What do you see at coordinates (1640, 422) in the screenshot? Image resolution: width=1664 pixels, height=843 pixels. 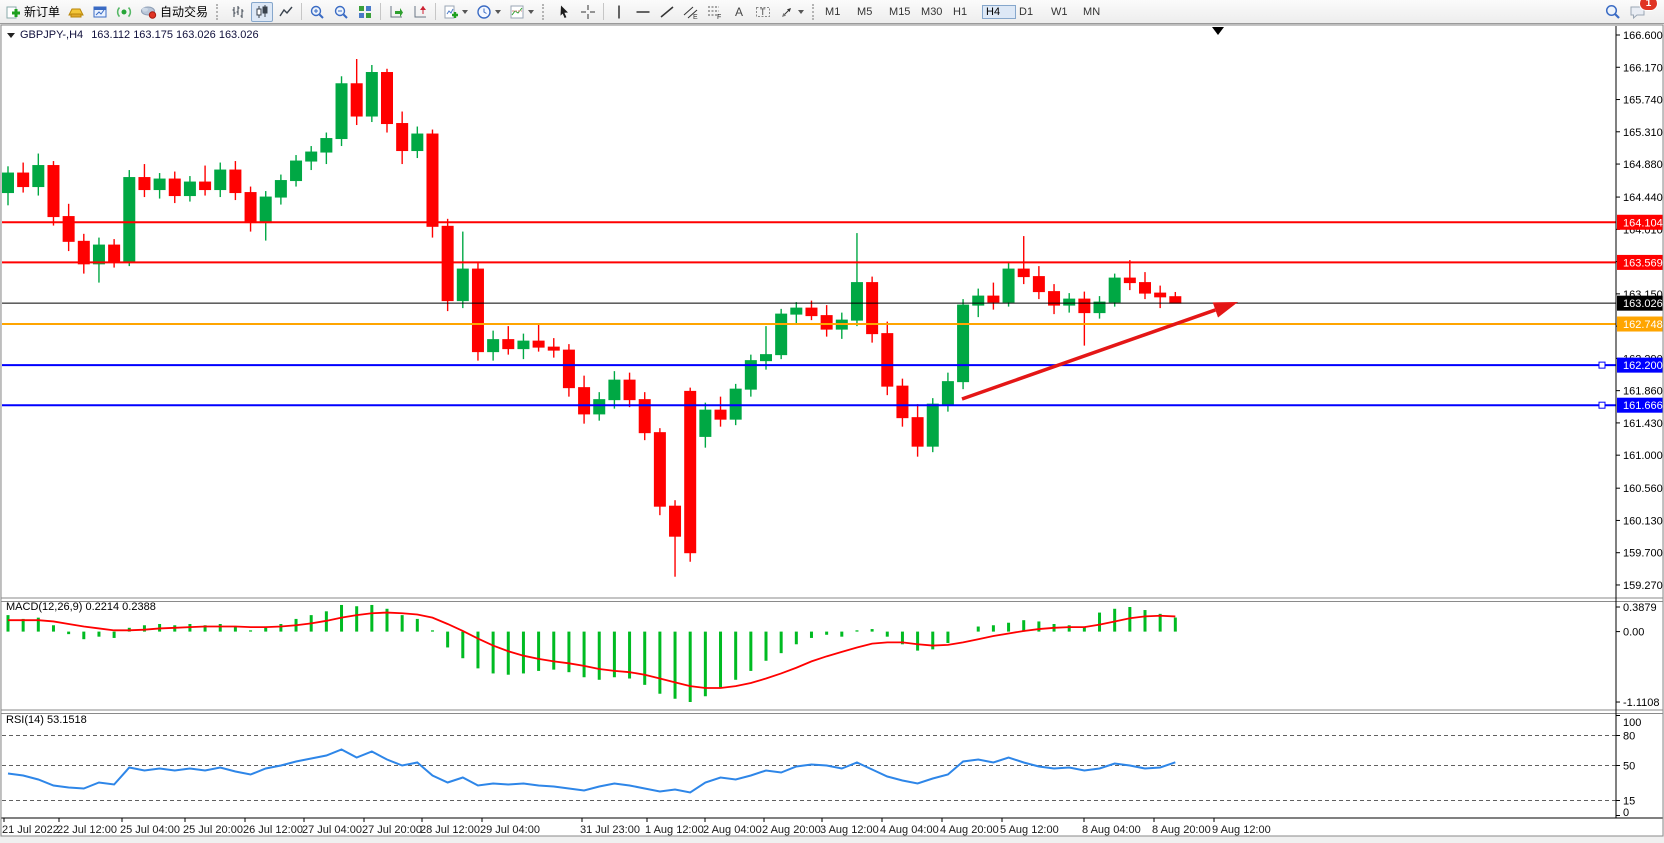 I see `price-axis` at bounding box center [1640, 422].